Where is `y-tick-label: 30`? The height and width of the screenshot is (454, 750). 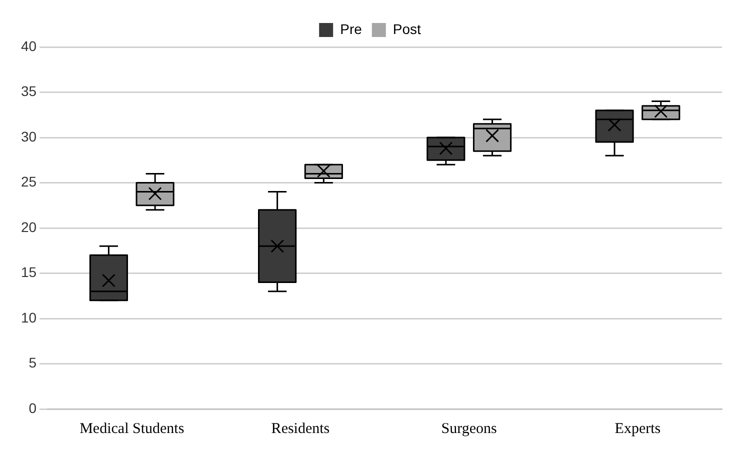
y-tick-label: 30 is located at coordinates (28, 136).